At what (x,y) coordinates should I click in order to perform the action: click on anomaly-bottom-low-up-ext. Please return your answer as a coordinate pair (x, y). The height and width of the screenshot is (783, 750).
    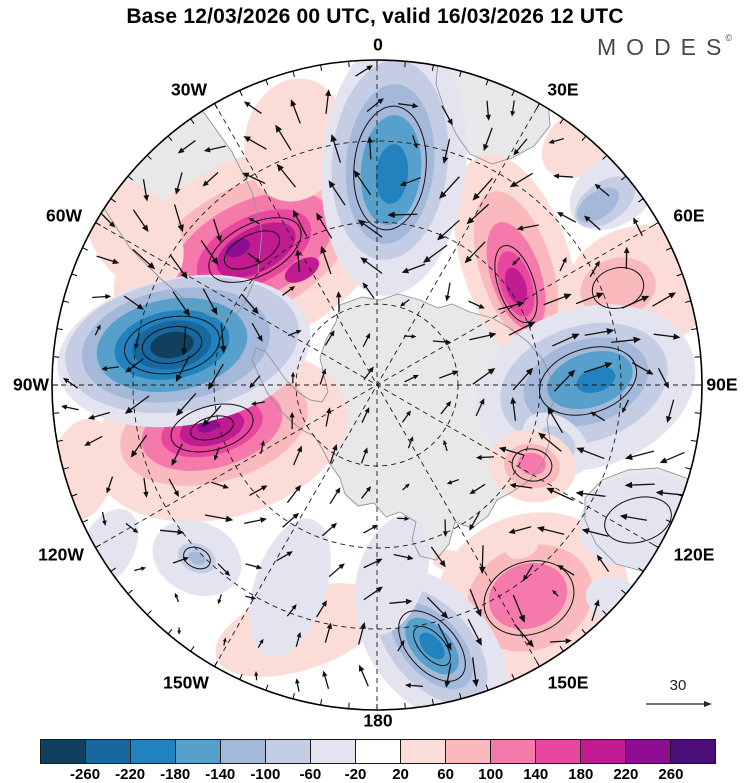
    Looking at the image, I should click on (392, 575).